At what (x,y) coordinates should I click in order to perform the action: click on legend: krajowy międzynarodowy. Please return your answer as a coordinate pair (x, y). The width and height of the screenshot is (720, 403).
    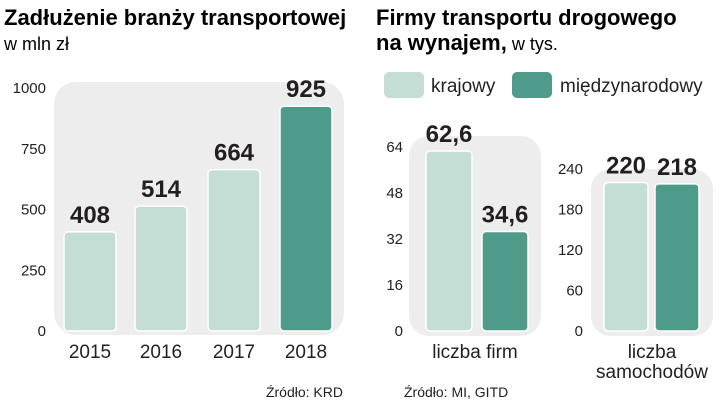
    Looking at the image, I should click on (543, 85).